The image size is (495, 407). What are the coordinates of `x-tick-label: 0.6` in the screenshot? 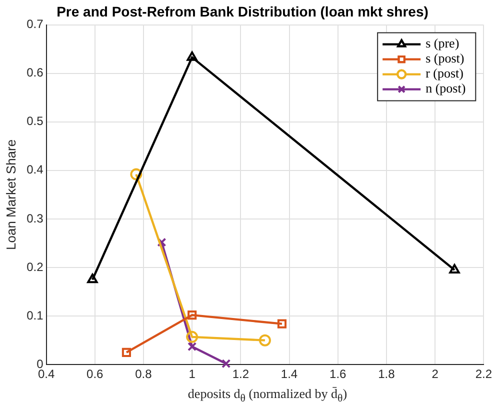 It's located at (95, 374).